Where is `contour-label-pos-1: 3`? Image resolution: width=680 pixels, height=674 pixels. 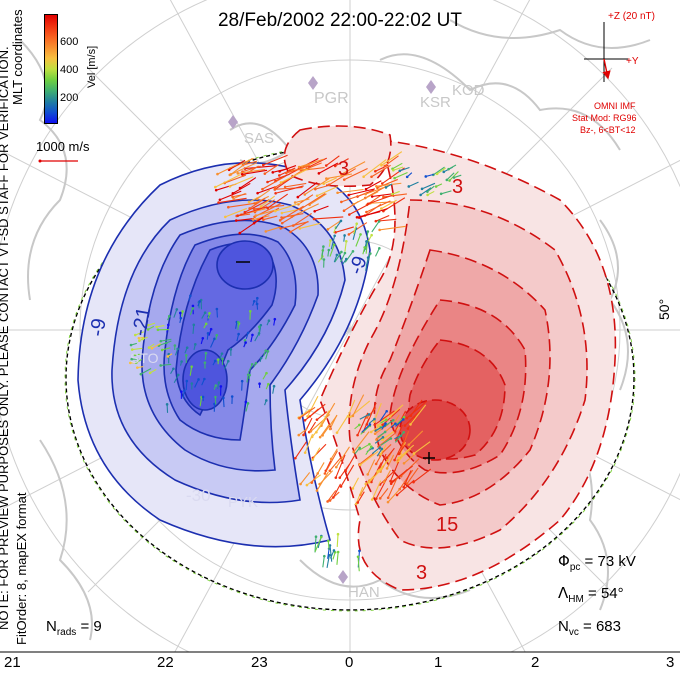
contour-label-pos-1: 3 is located at coordinates (344, 169).